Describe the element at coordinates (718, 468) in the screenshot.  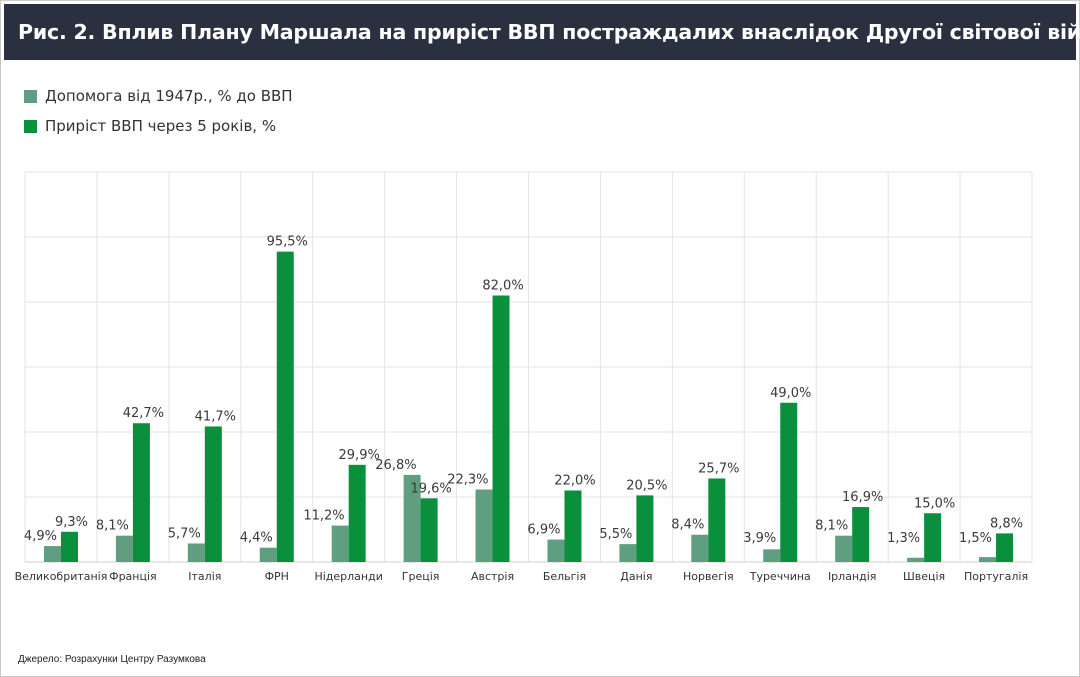
I see `data-label-growth: 25,7%` at that location.